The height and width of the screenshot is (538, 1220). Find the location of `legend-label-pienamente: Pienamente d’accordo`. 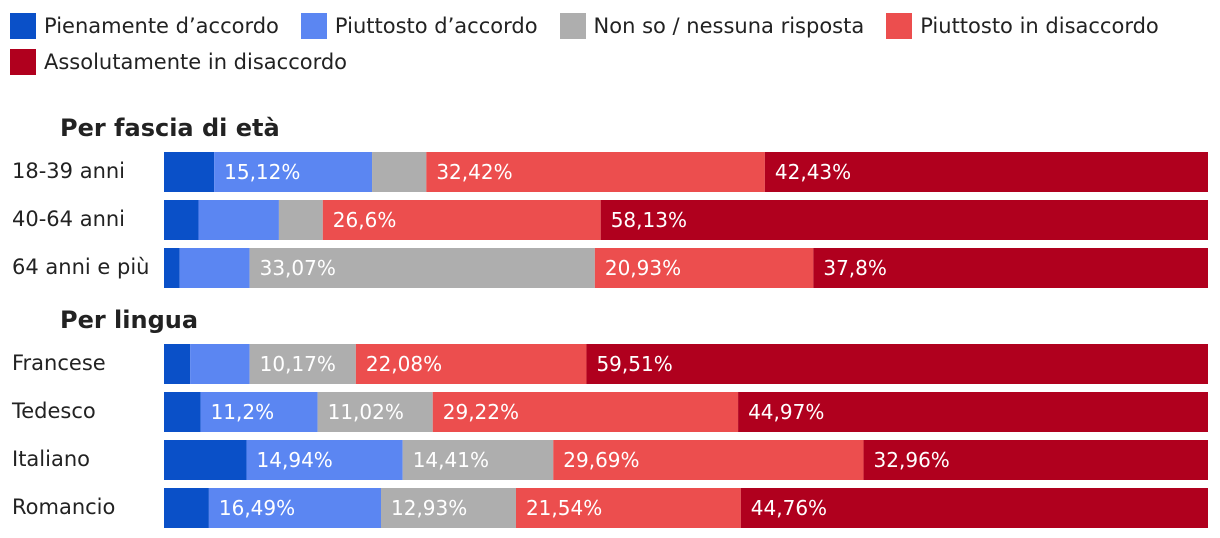

legend-label-pienamente: Pienamente d’accordo is located at coordinates (161, 26).